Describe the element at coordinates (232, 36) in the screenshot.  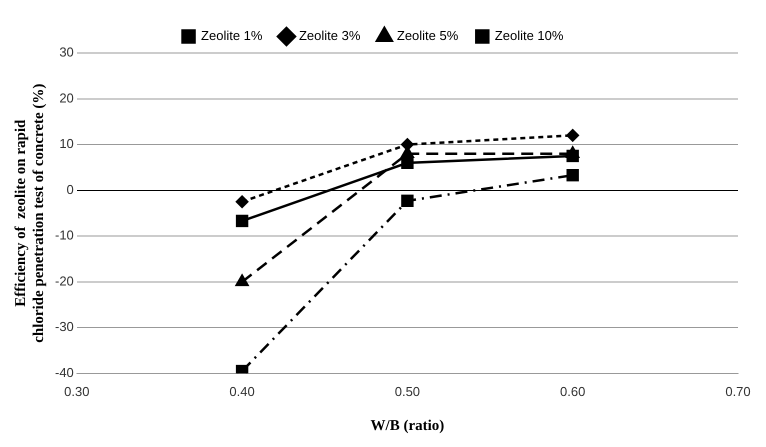
I see `legend-label: Zeolite 1%` at that location.